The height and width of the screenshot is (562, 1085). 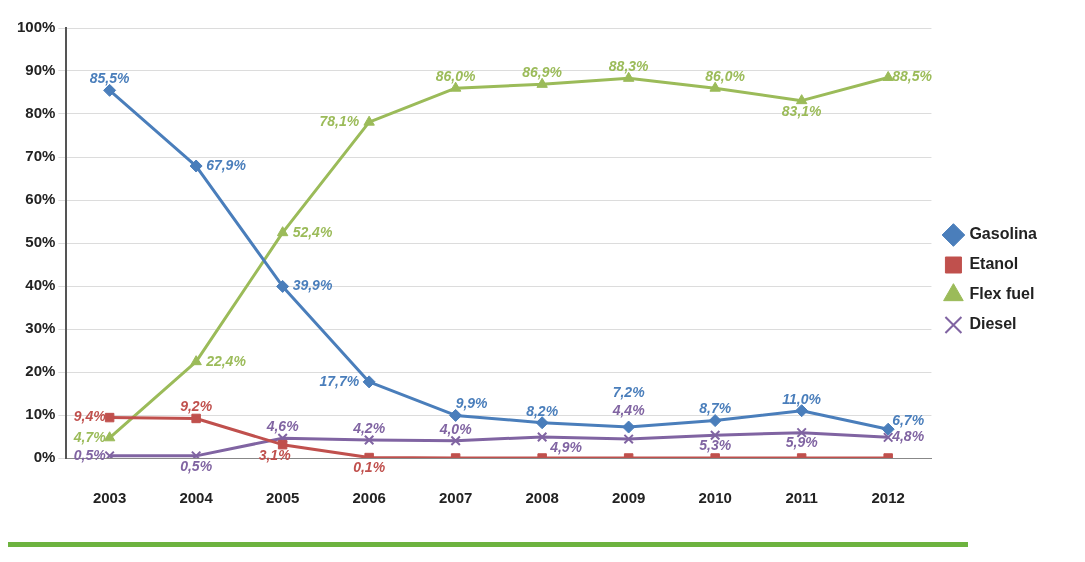 I want to click on x-tick-label: 2011, so click(x=801, y=498).